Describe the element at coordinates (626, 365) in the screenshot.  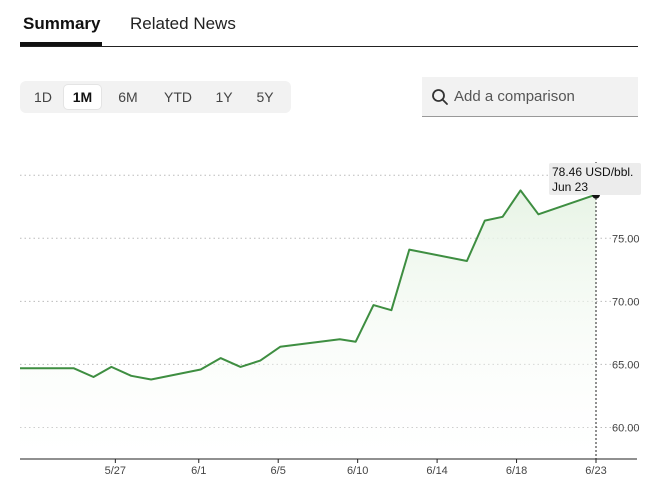
I see `y-tick-label: 65.00` at that location.